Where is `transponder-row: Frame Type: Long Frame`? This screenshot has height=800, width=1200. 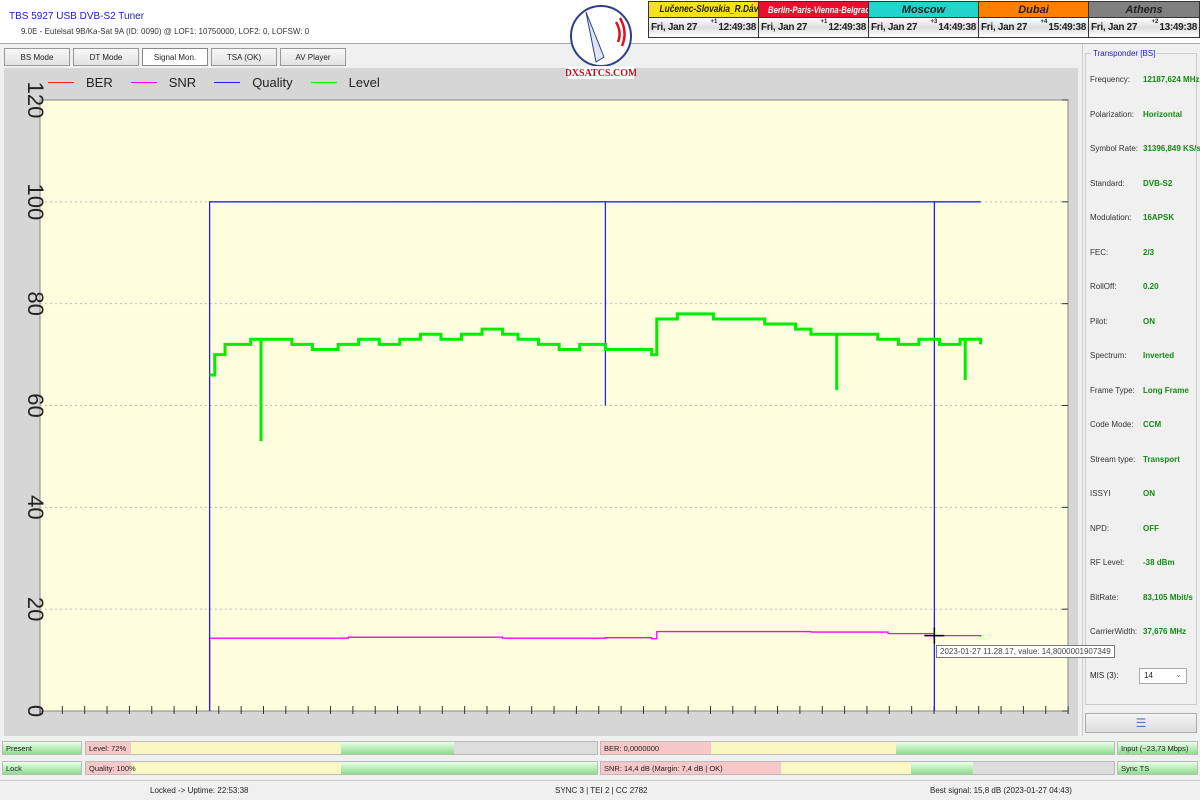 transponder-row: Frame Type: Long Frame is located at coordinates (1139, 390).